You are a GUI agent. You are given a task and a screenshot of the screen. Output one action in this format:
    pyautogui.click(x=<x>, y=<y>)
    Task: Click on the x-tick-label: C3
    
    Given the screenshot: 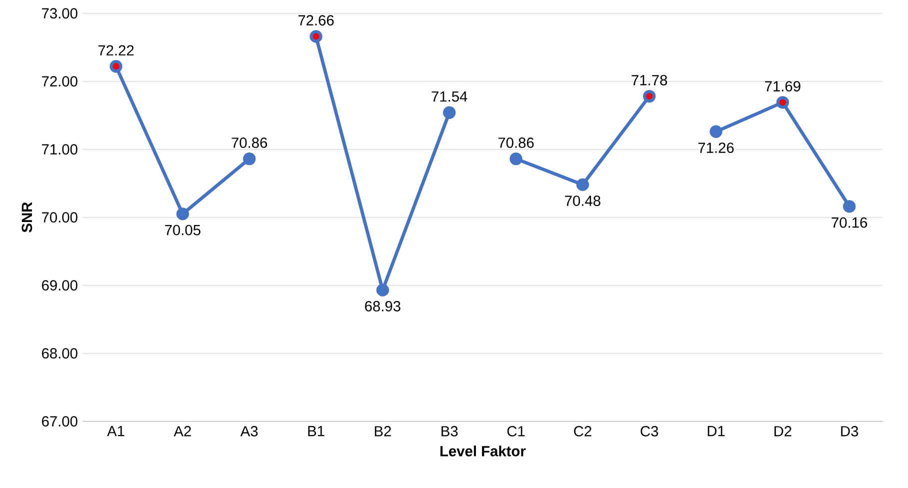 What is the action you would take?
    pyautogui.click(x=649, y=431)
    